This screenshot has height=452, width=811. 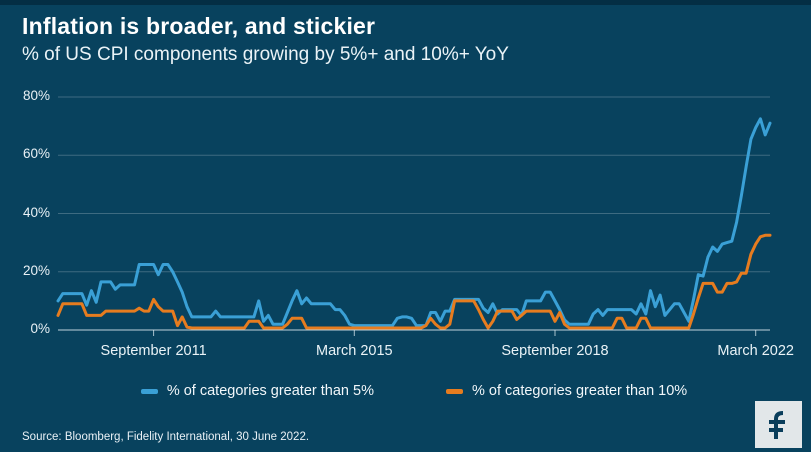 What do you see at coordinates (405, 2) in the screenshot?
I see `top-bar` at bounding box center [405, 2].